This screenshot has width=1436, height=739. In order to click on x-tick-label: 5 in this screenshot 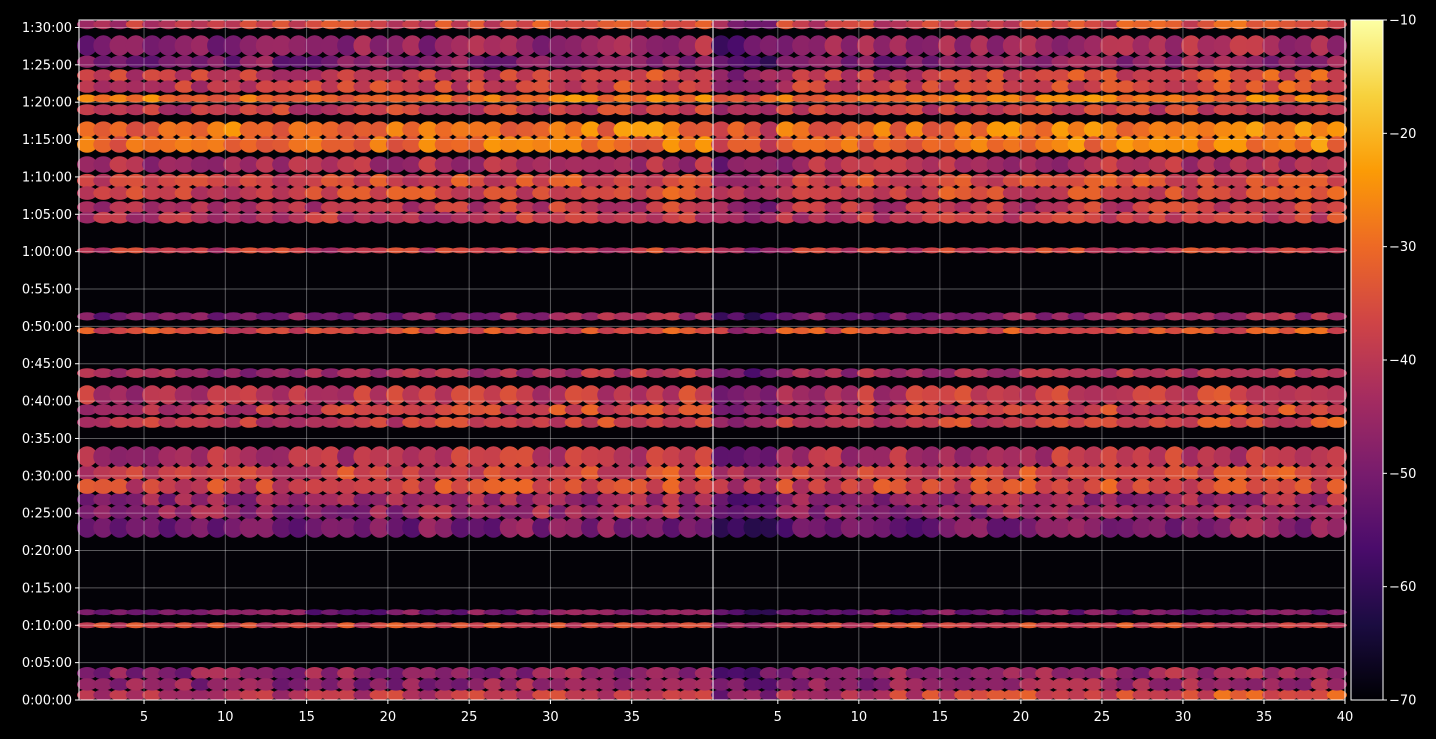, I will do `click(778, 717)`.